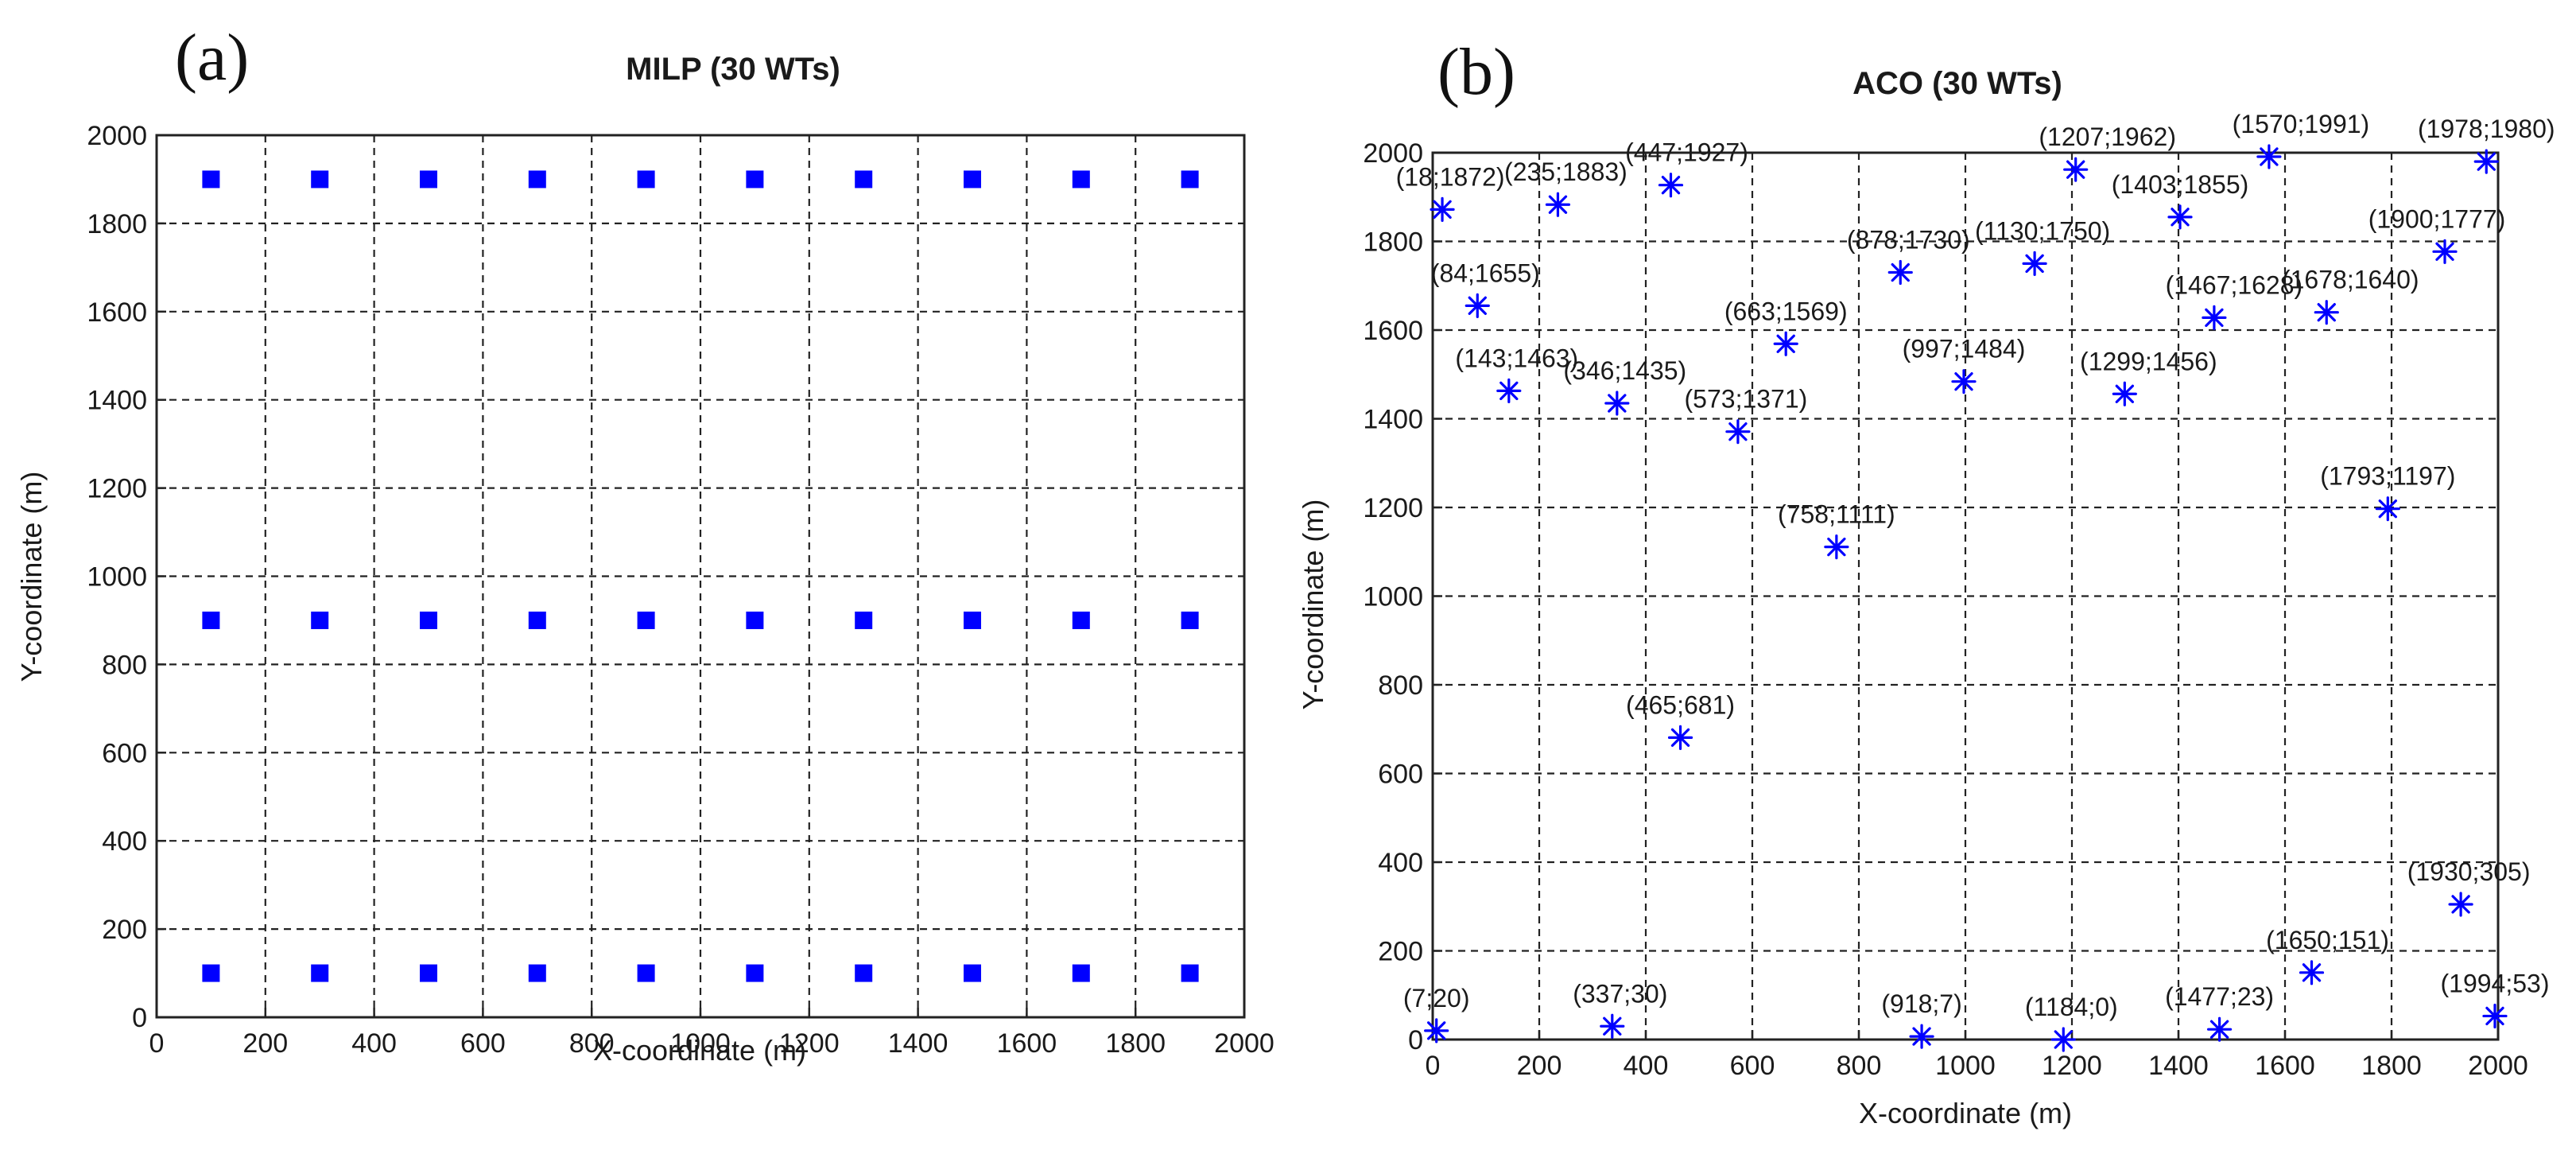 Image resolution: width=2576 pixels, height=1166 pixels. I want to click on x-tick-label: 1000, so click(1966, 1066).